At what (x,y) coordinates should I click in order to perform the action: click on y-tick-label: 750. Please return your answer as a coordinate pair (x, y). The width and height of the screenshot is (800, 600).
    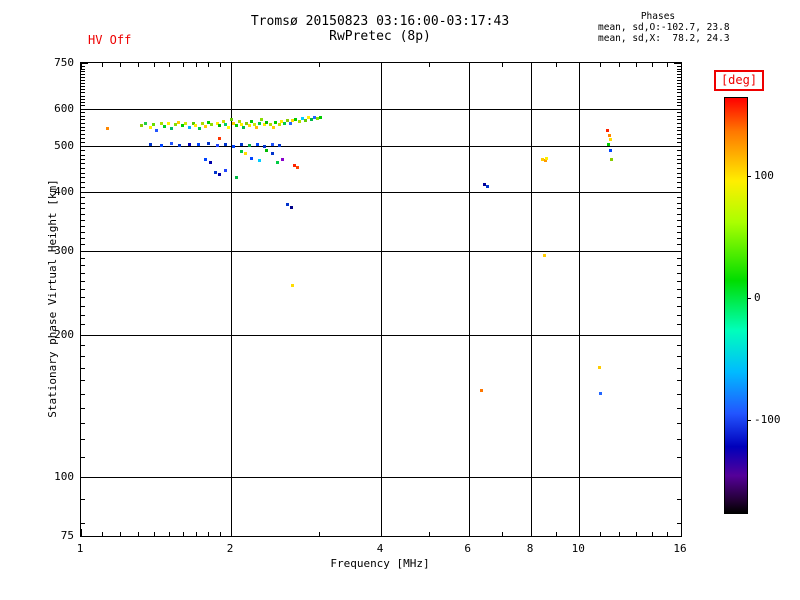
    Looking at the image, I should click on (64, 62).